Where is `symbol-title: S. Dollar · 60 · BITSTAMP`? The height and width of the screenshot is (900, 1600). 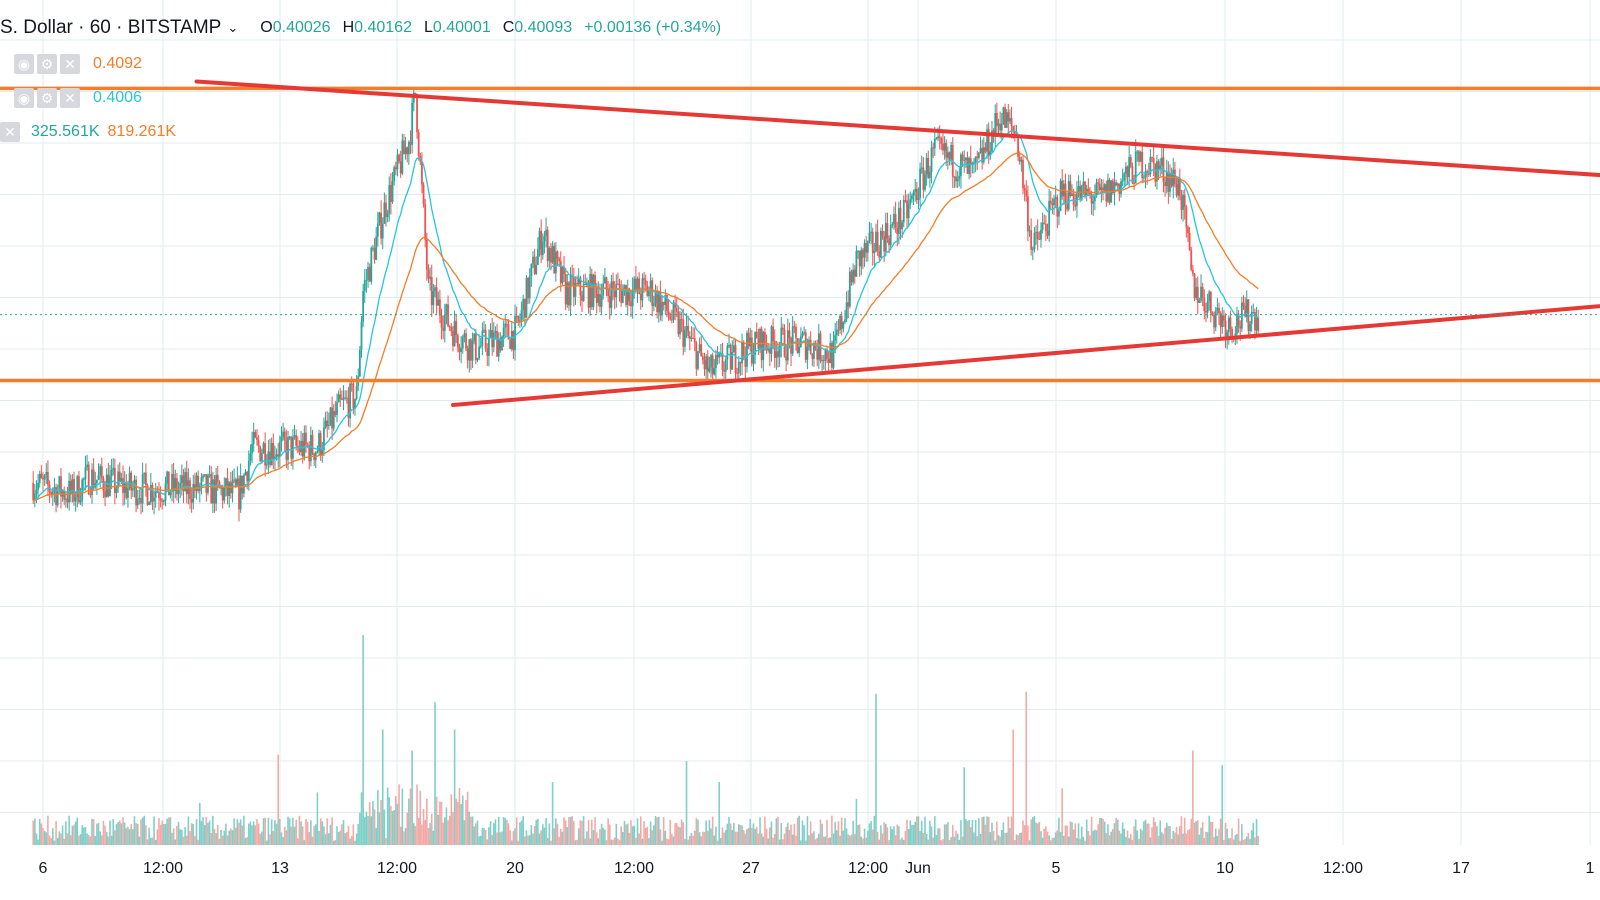 symbol-title: S. Dollar · 60 · BITSTAMP is located at coordinates (111, 27).